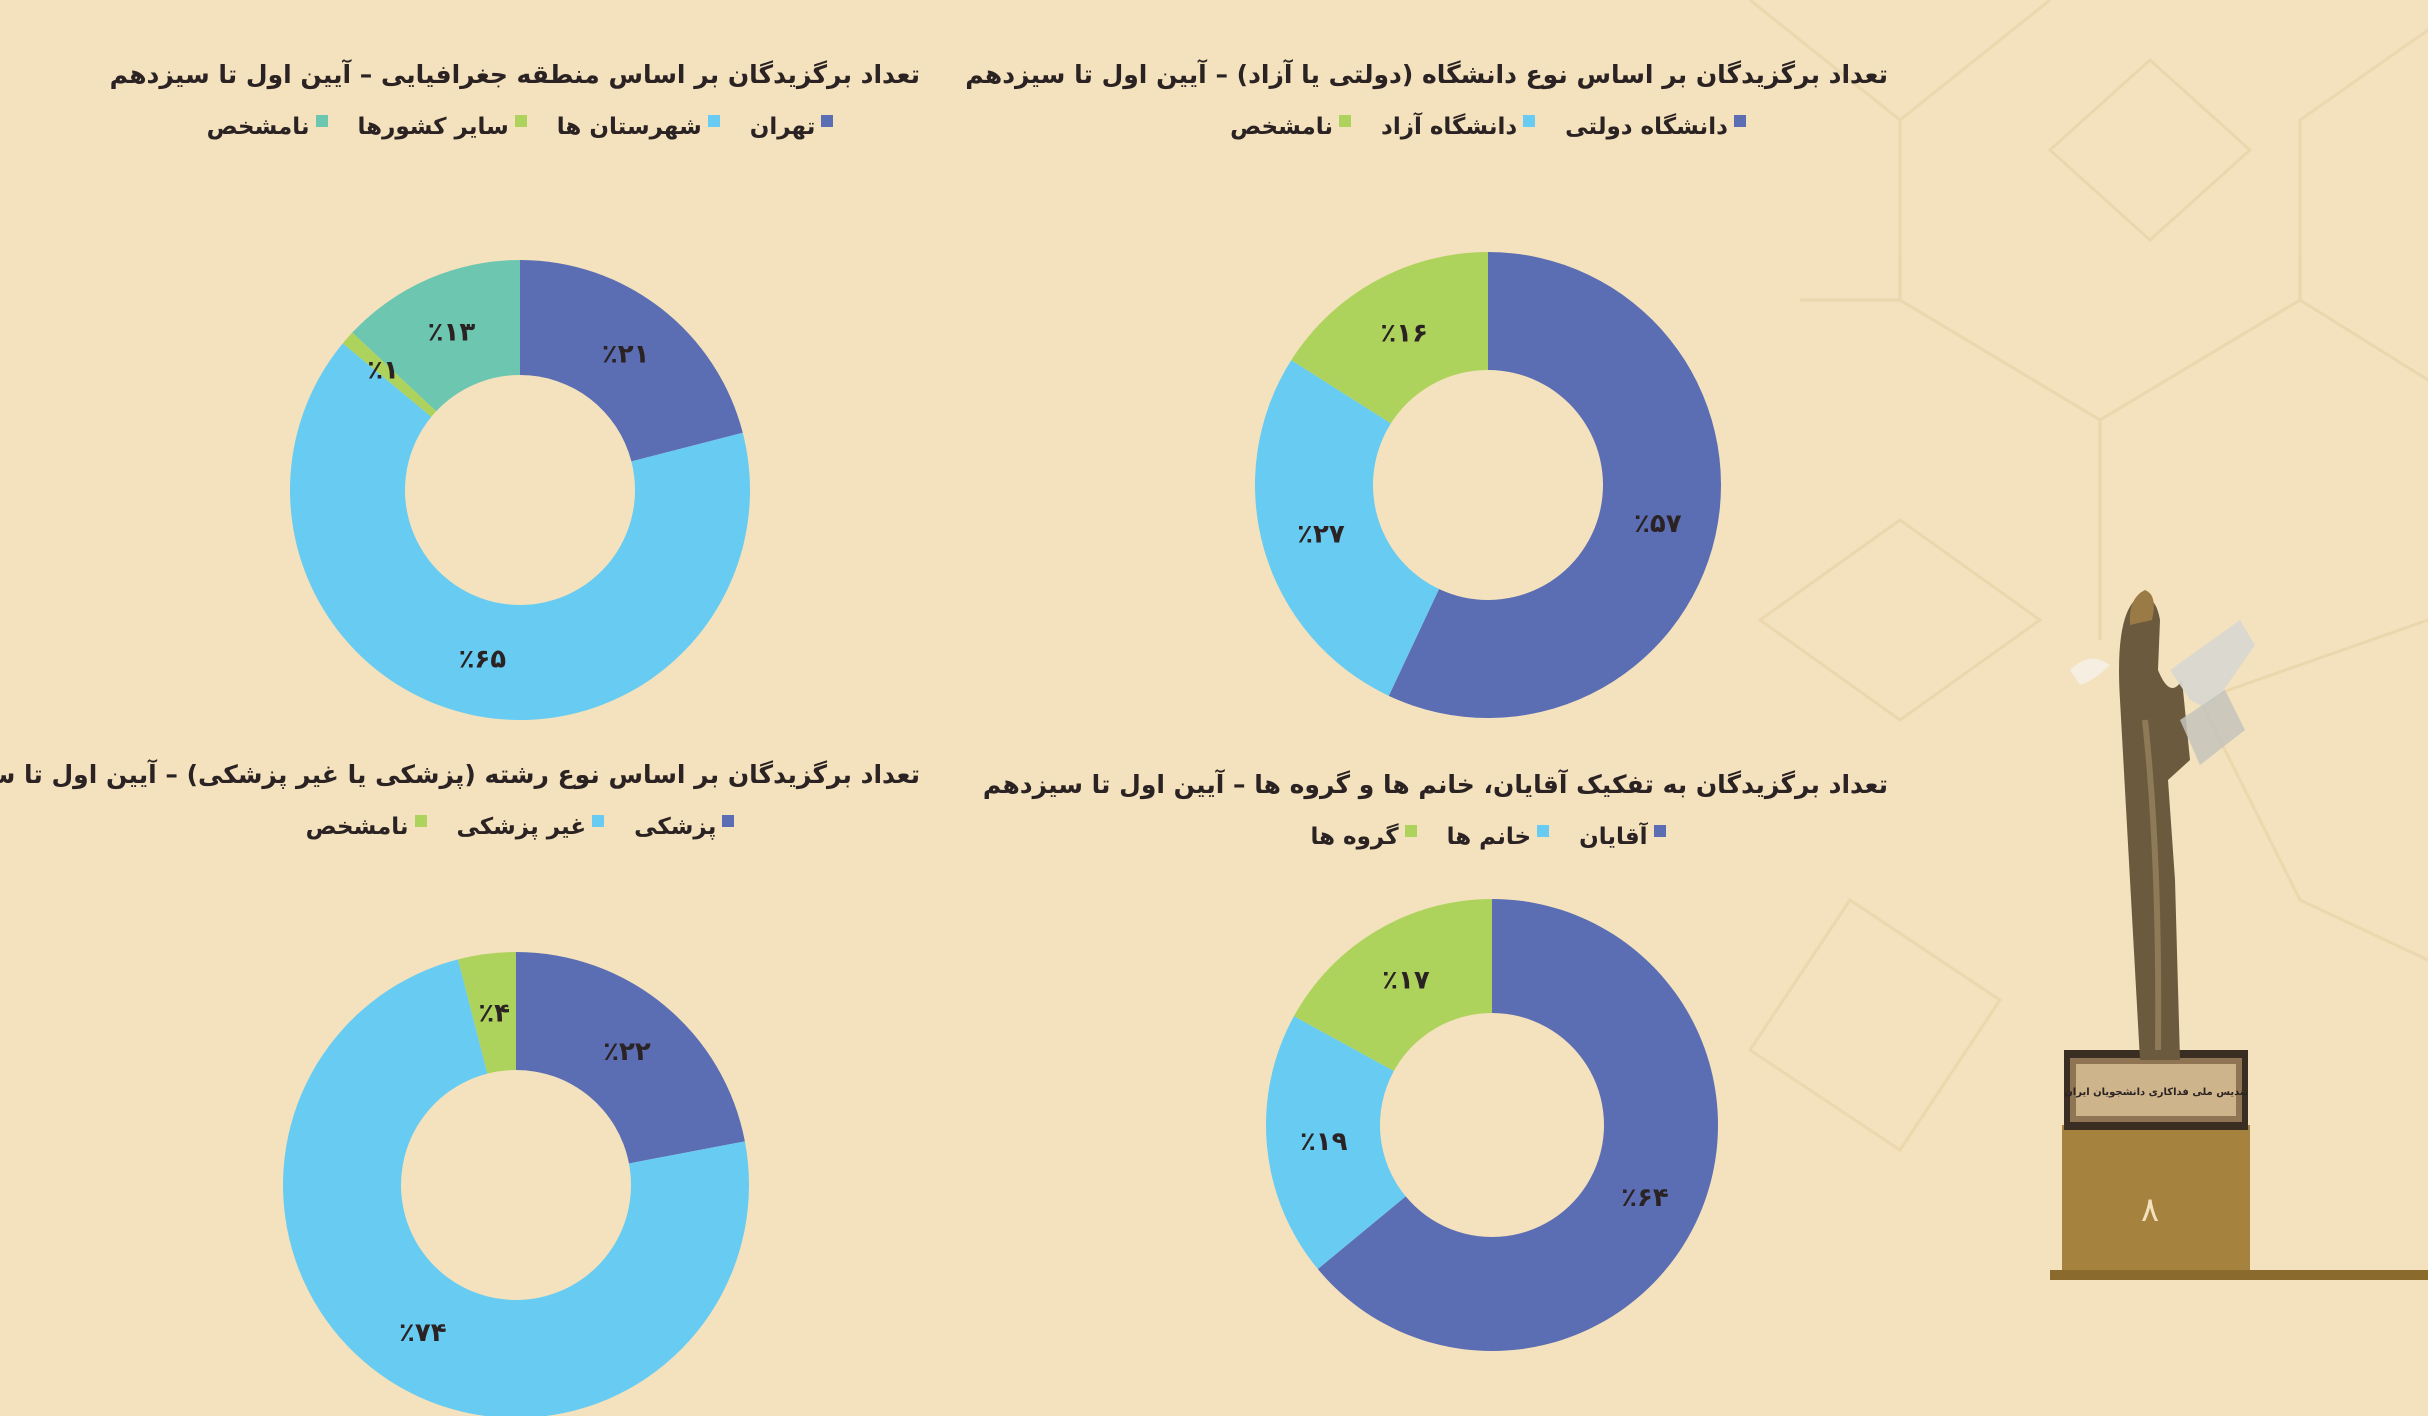  What do you see at coordinates (1449, 127) in the screenshot?
I see `legend-label: دانشگاه آزاد` at bounding box center [1449, 127].